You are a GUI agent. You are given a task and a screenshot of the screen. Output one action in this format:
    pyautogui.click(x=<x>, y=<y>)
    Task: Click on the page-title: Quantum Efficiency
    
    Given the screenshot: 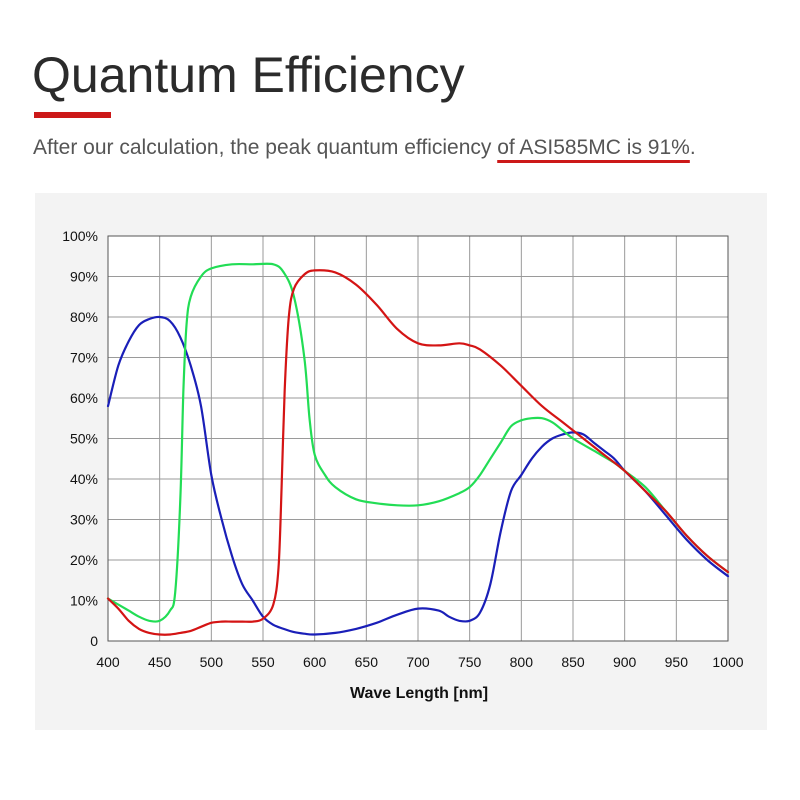 What is the action you would take?
    pyautogui.click(x=248, y=75)
    